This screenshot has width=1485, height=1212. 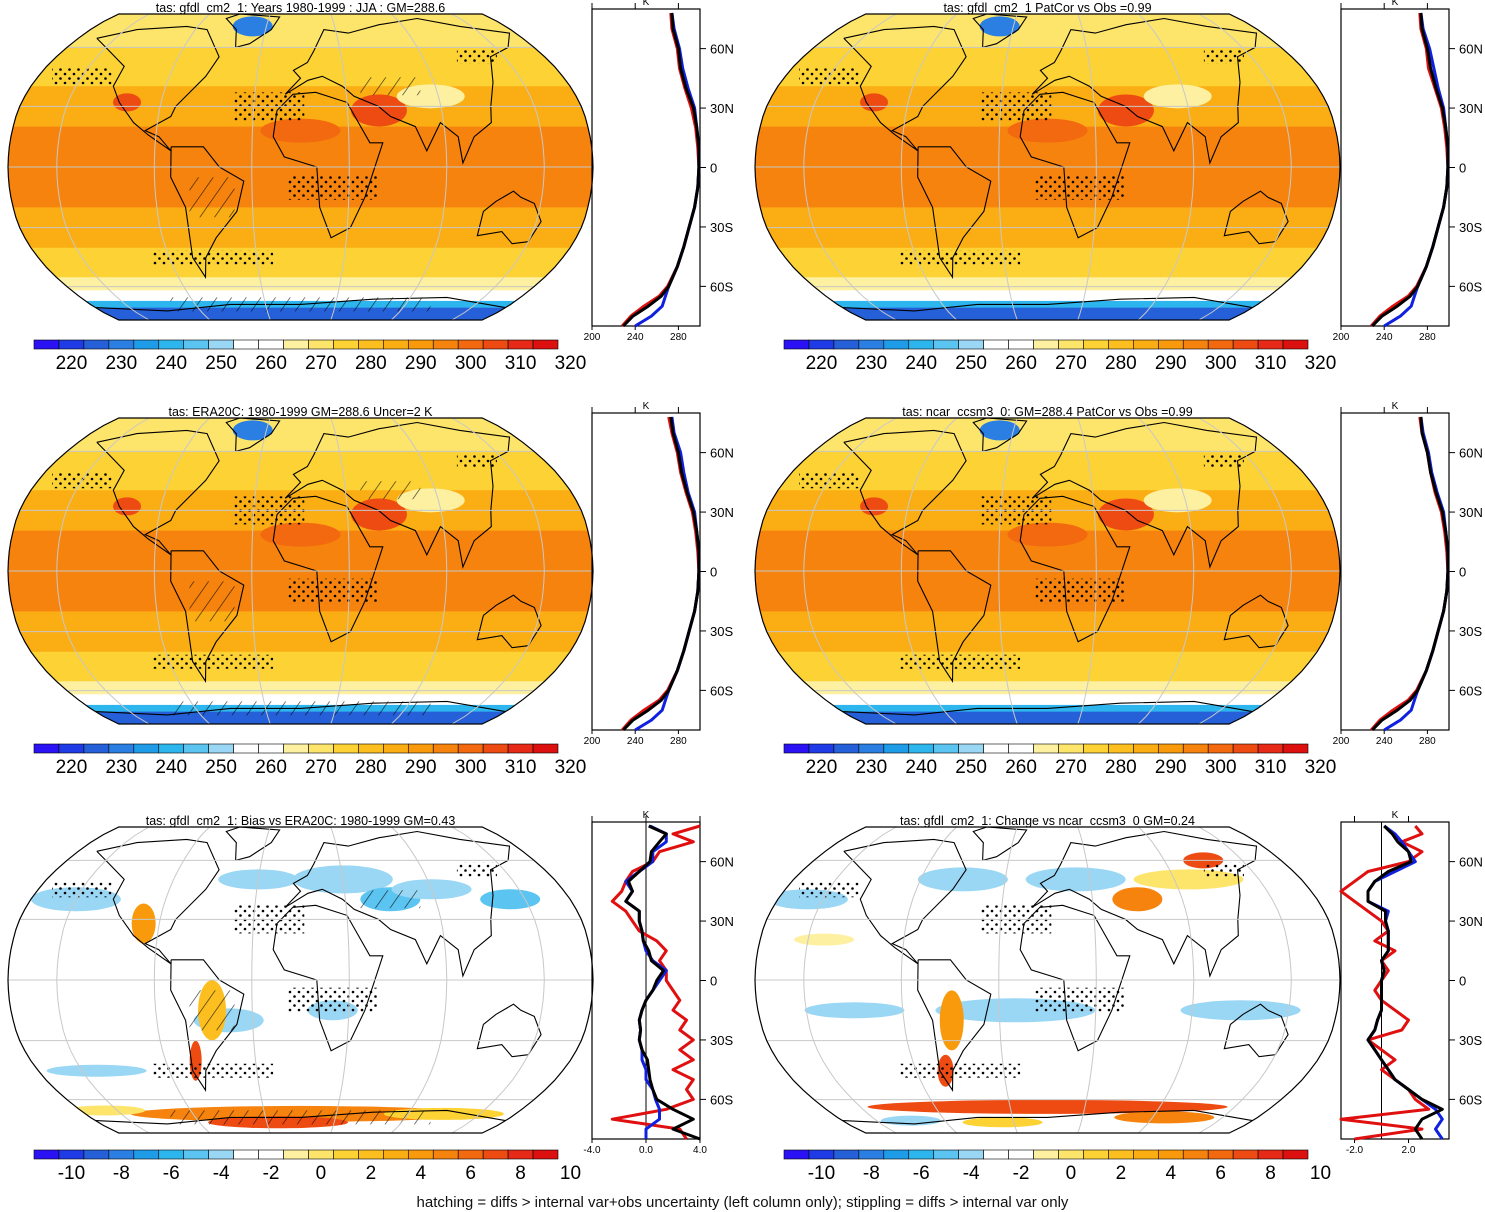 What do you see at coordinates (1047, 700) in the screenshot?
I see `band-ice-edge` at bounding box center [1047, 700].